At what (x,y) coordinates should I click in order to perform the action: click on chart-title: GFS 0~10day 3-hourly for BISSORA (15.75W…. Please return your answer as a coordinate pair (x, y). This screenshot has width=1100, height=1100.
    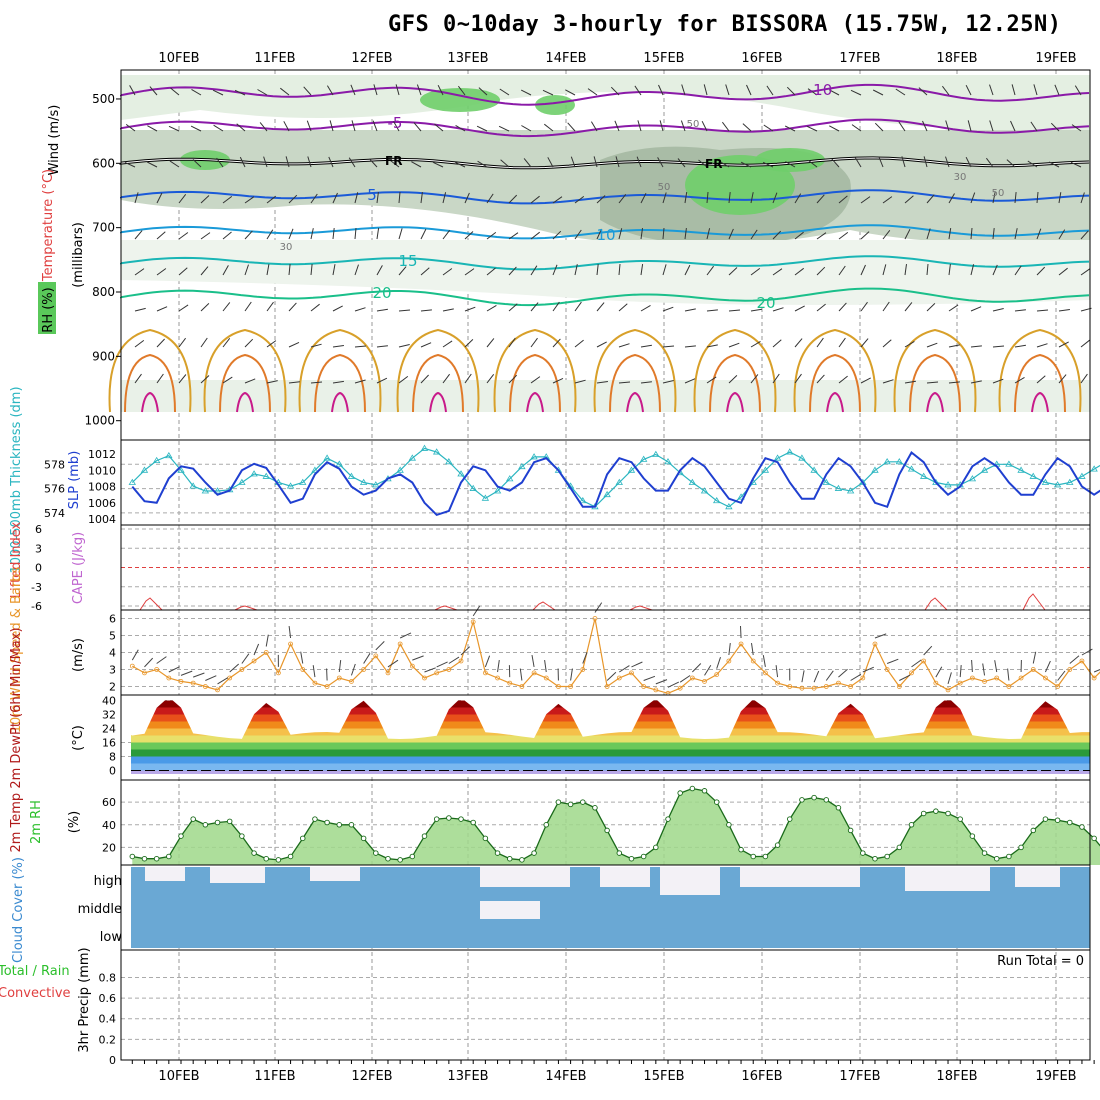
    Looking at the image, I should click on (725, 24).